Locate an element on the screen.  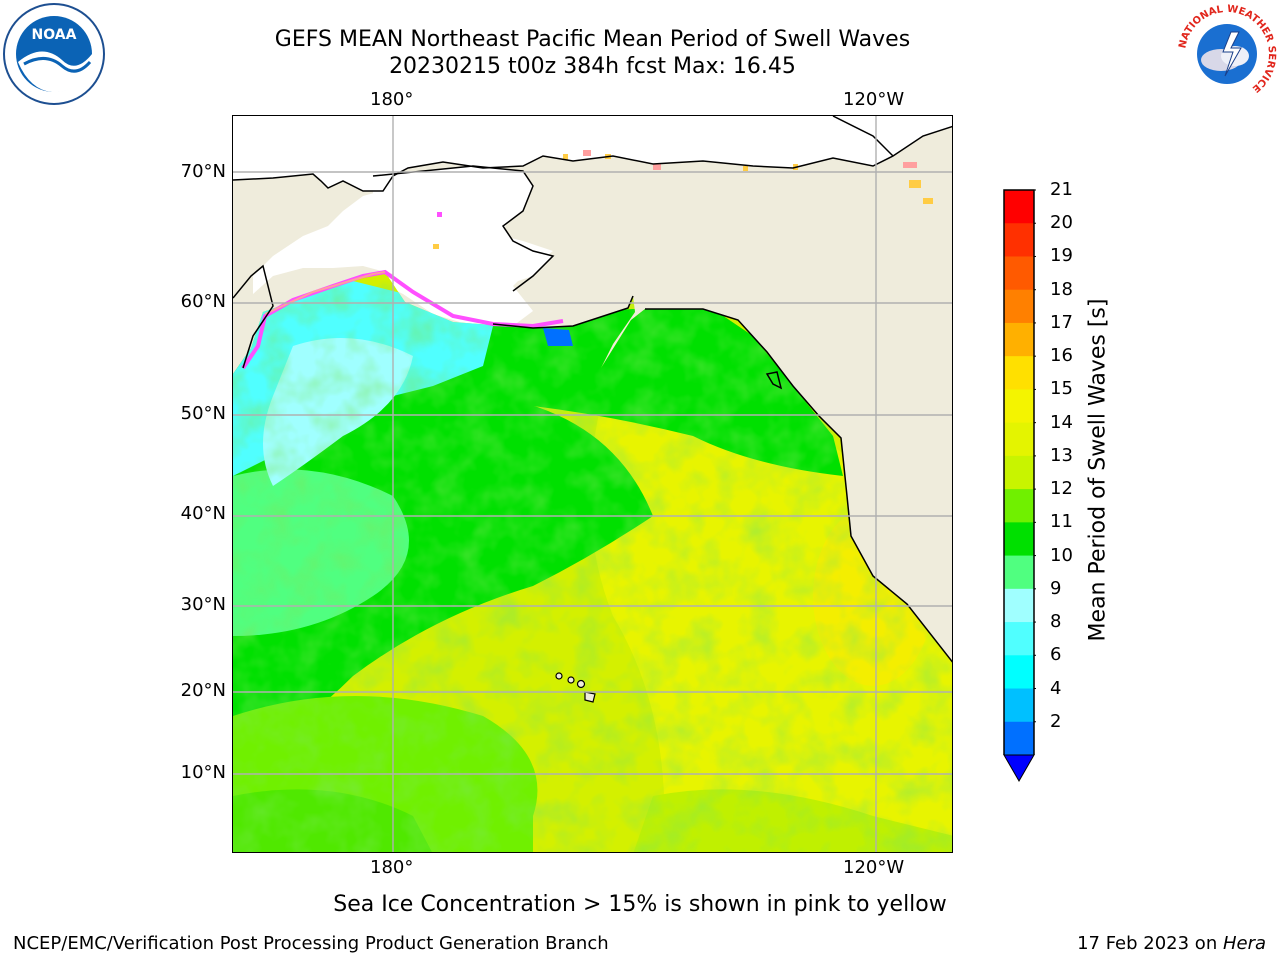
colorbar-tick-label: 21 is located at coordinates (1061, 189).